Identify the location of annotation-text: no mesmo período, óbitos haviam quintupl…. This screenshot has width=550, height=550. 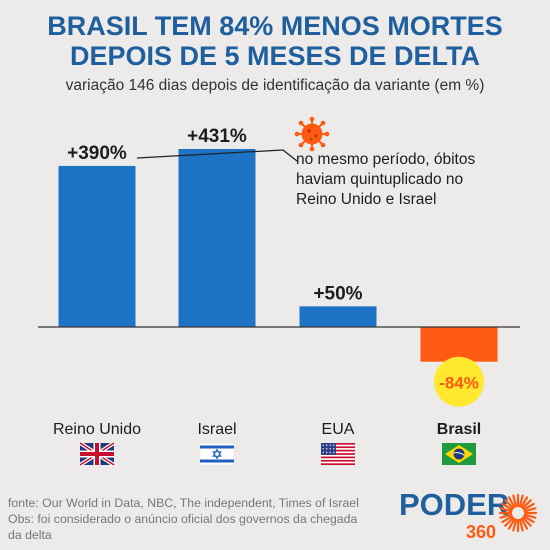
(411, 180).